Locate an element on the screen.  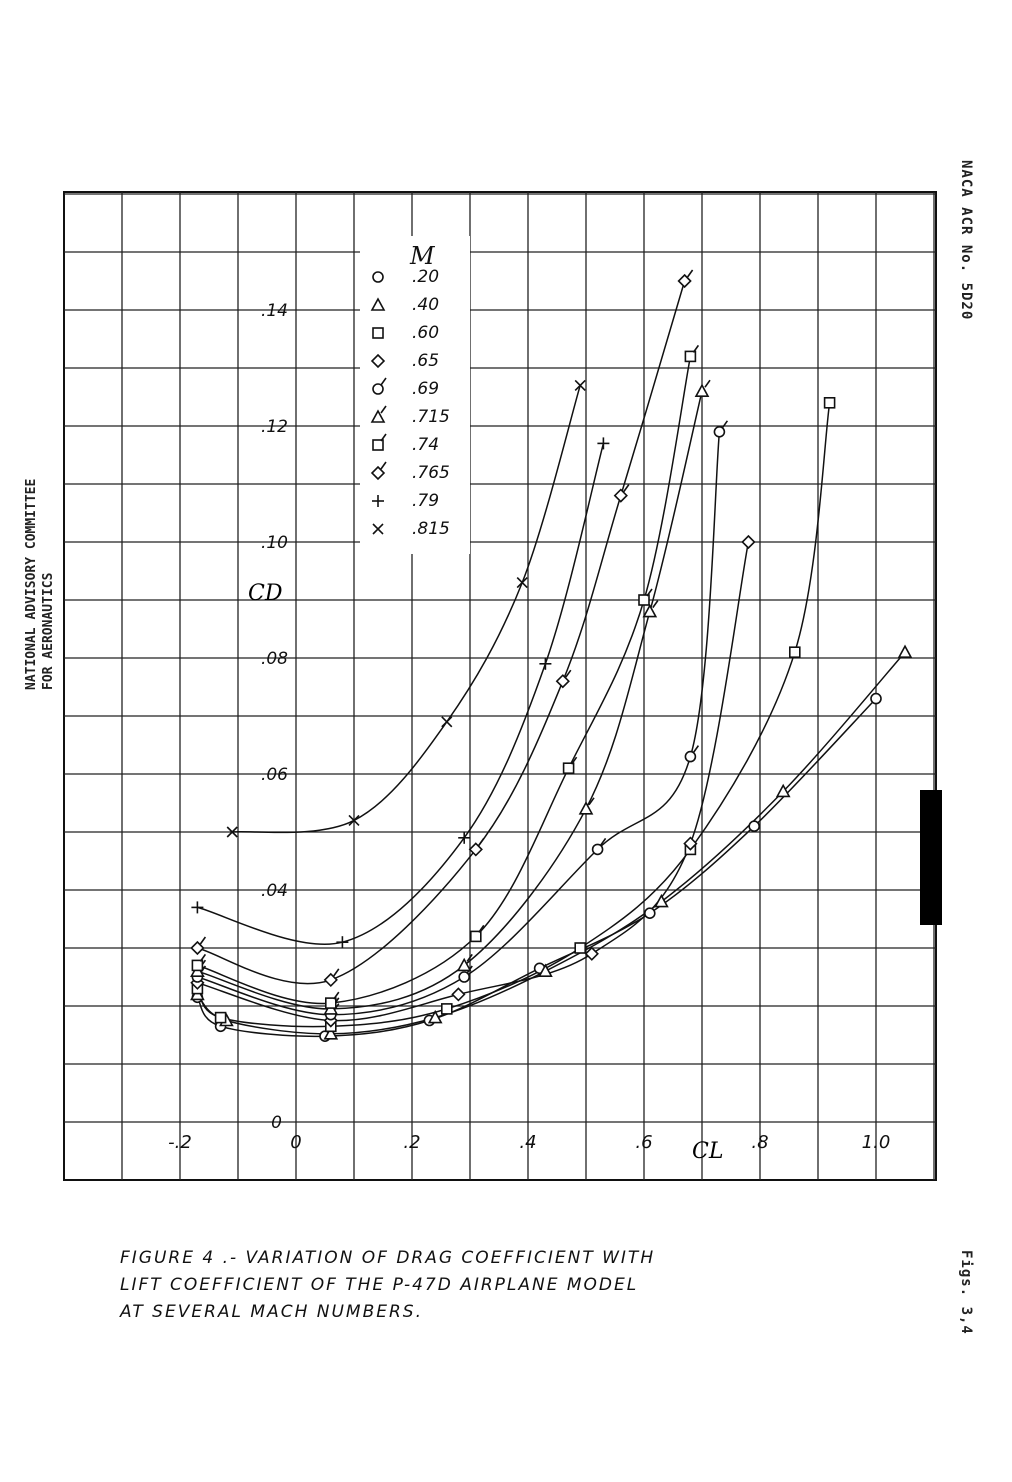
y-tick-label: .10 is located at coordinates (274, 543).